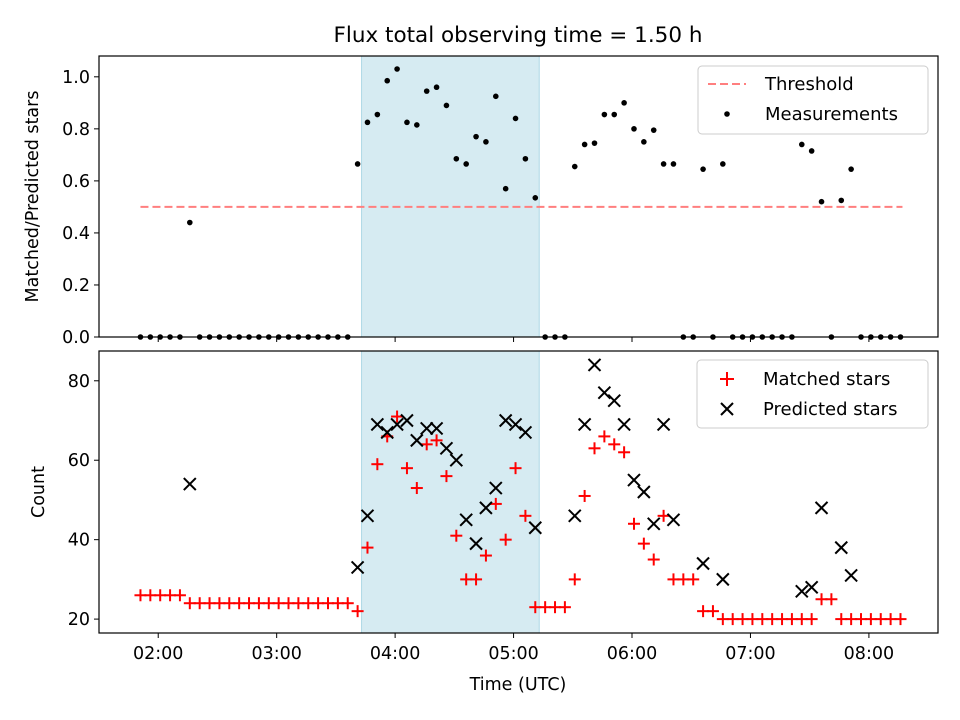 The width and height of the screenshot is (960, 720). Describe the element at coordinates (79, 620) in the screenshot. I see `y-tick-label: 20` at that location.